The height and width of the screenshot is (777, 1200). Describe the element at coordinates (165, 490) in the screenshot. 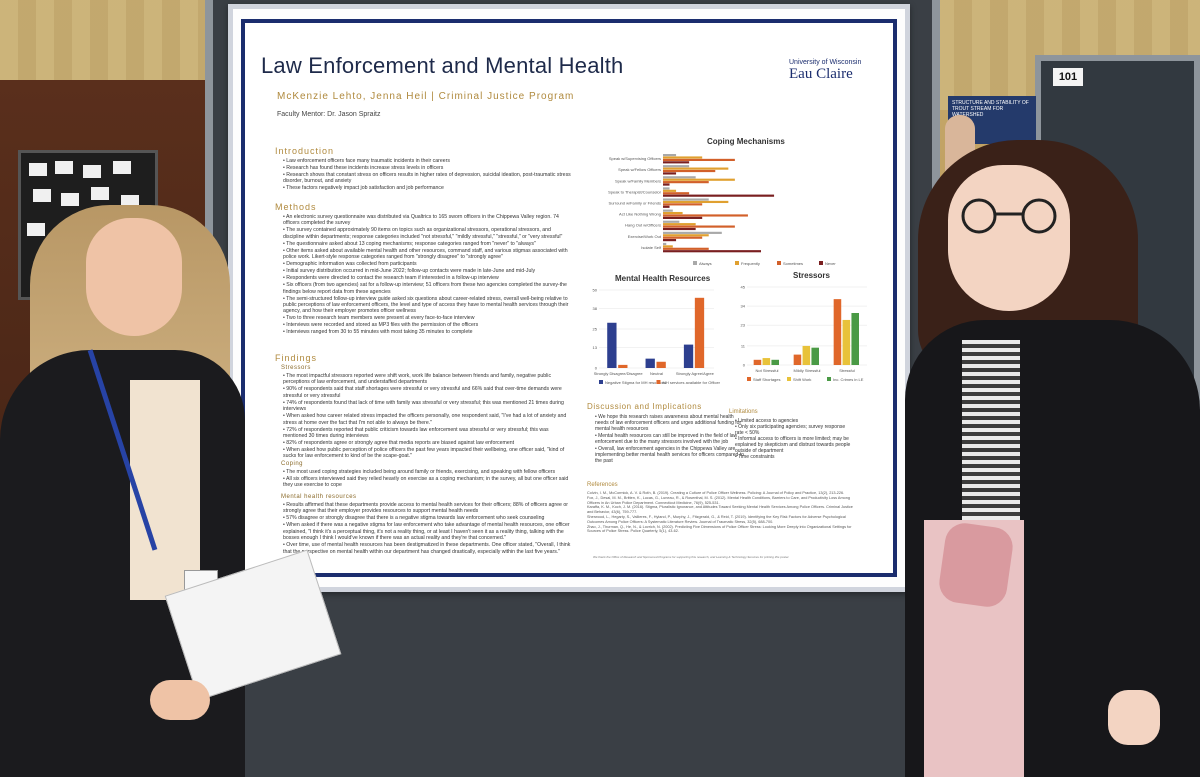

I see `person-left-shirt` at that location.